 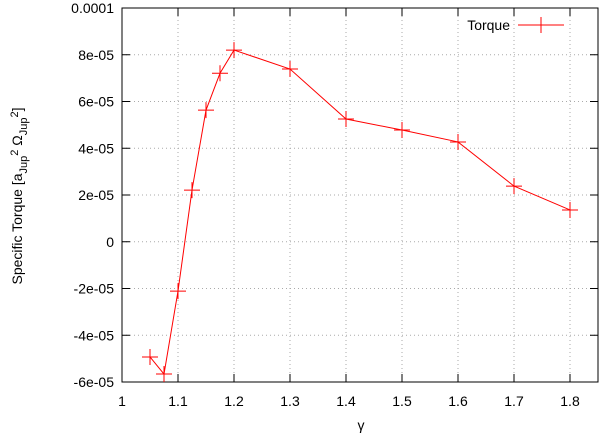 I want to click on x-tick-label: 1.6, so click(x=458, y=401).